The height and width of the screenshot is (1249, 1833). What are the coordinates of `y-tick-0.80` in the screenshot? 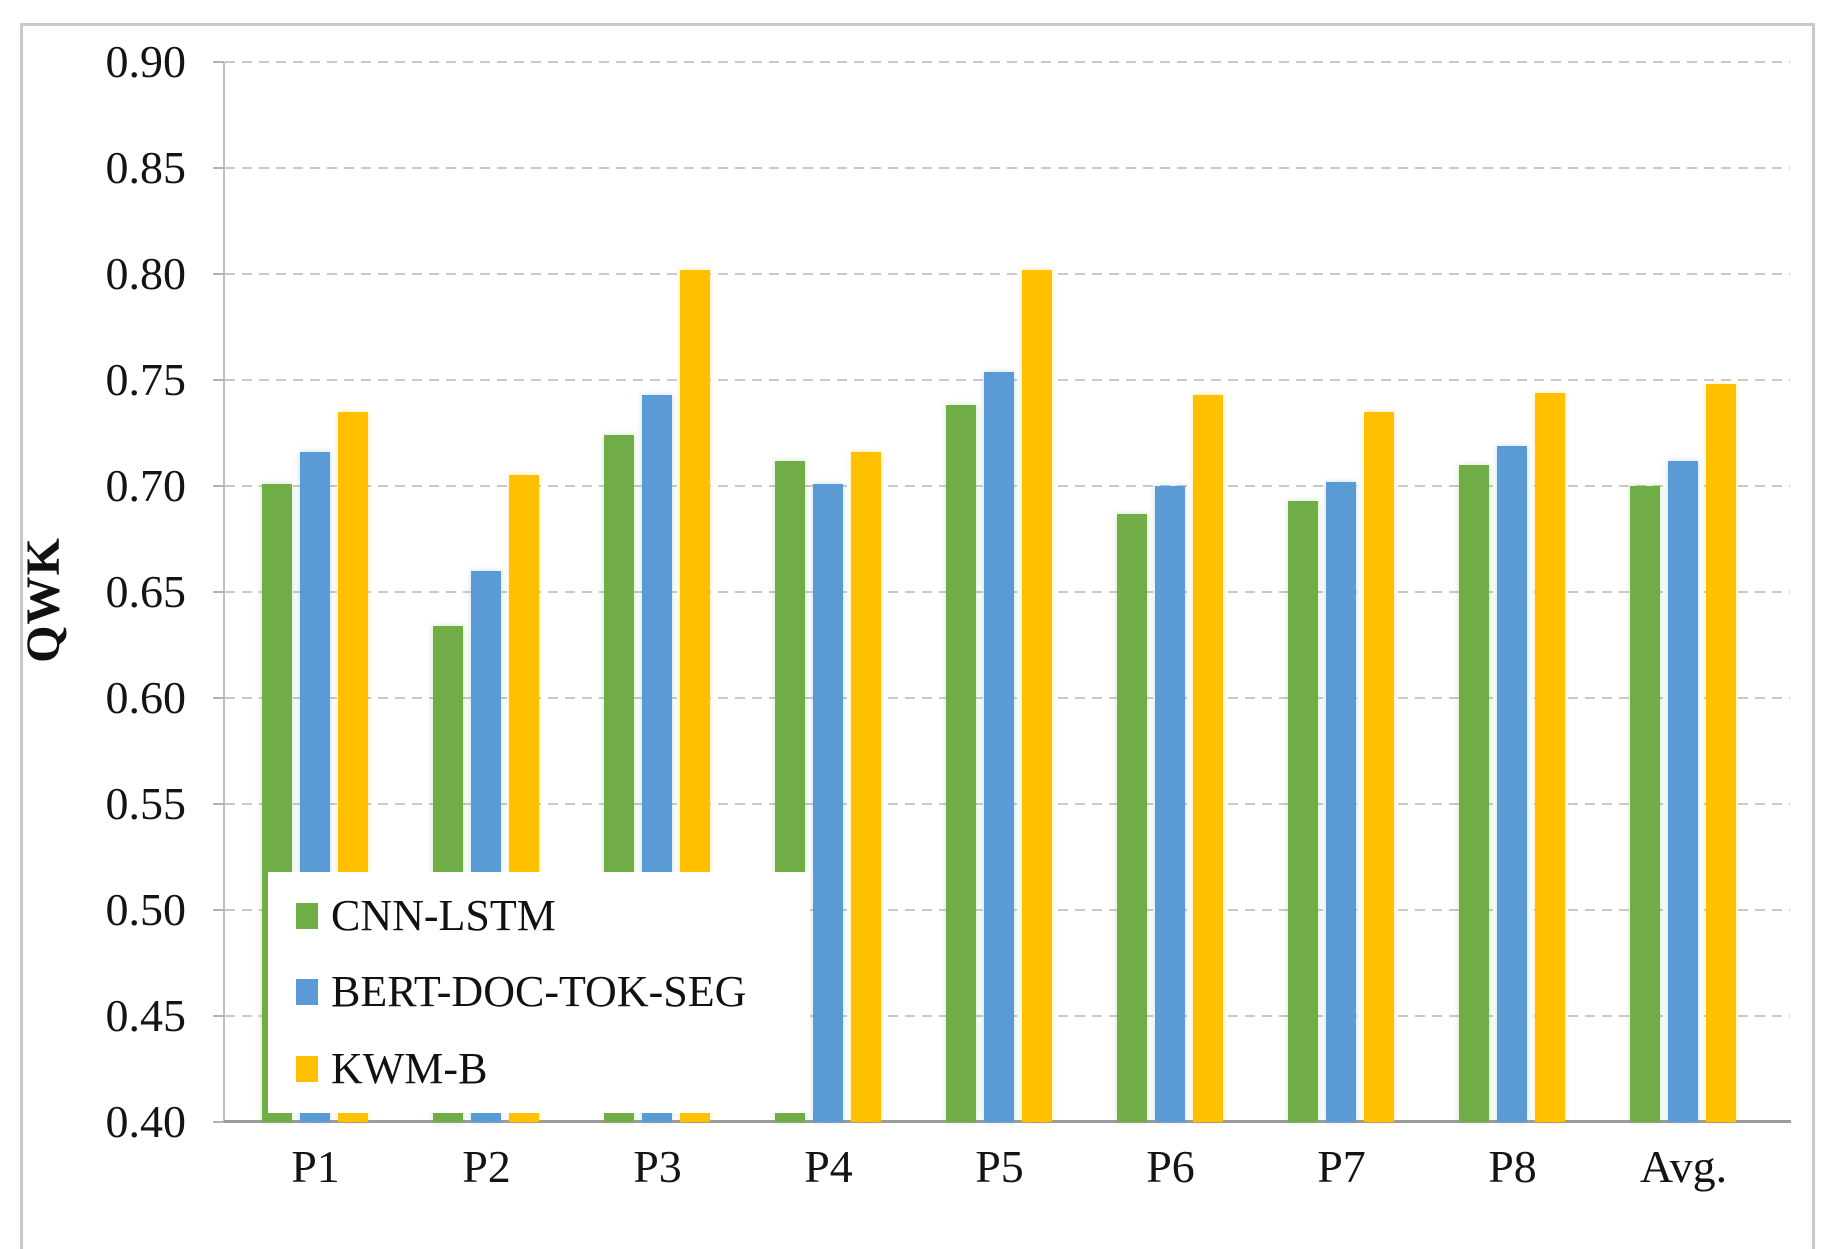 It's located at (218, 274).